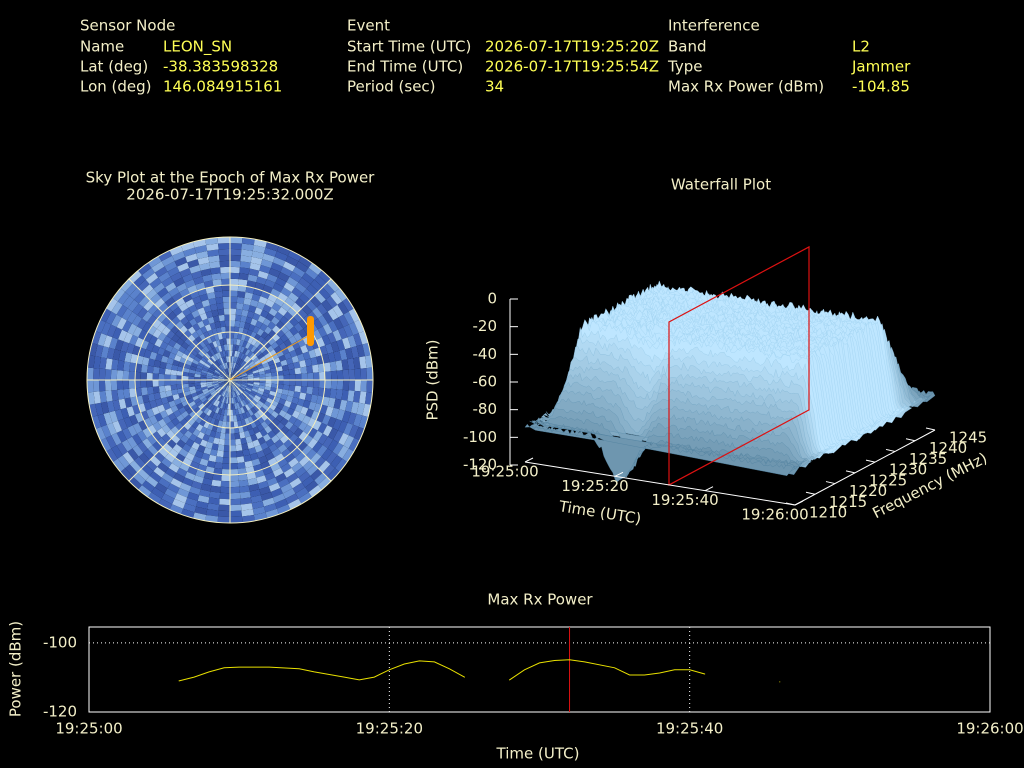 This screenshot has width=1024, height=768. Describe the element at coordinates (888, 480) in the screenshot. I see `y-tick-label: 1225` at that location.